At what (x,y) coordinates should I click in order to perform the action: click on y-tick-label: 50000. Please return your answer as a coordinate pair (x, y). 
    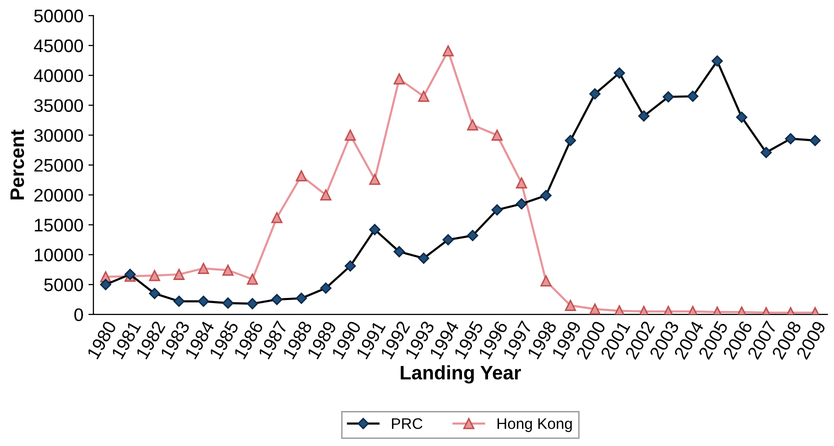
    Looking at the image, I should click on (58, 16).